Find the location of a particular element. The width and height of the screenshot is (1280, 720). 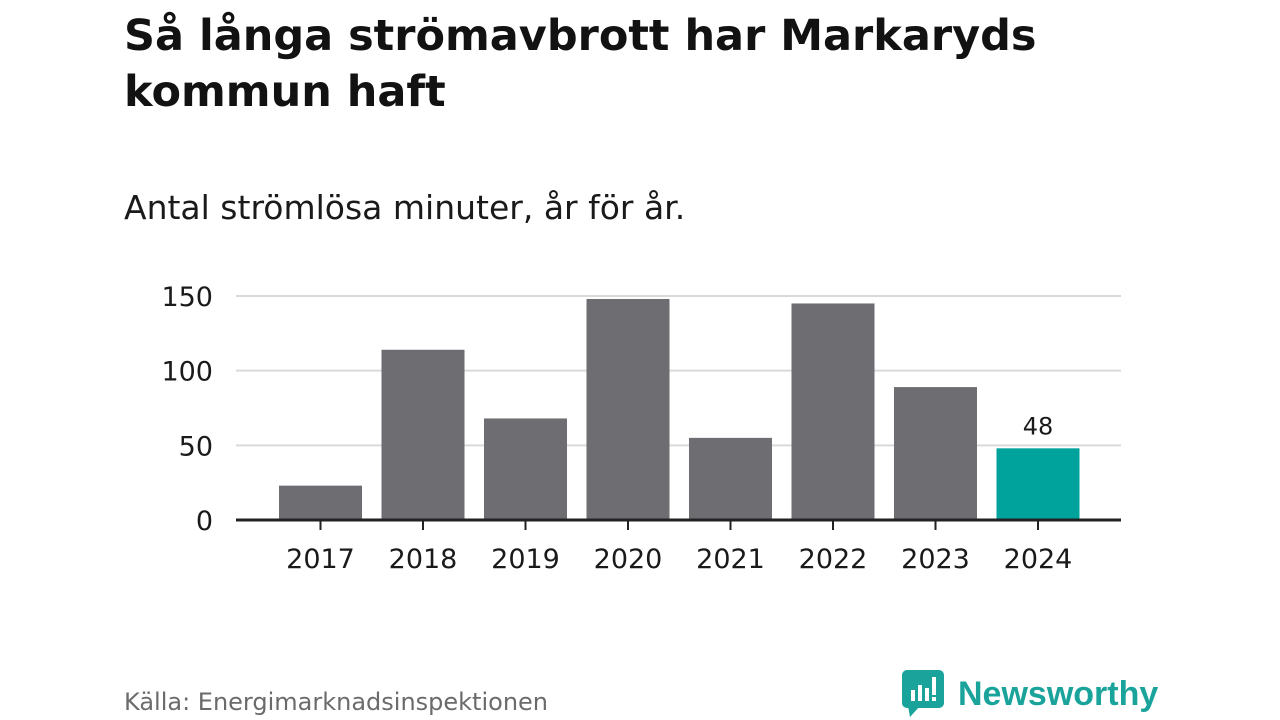

chart-subtitle: Antal strömlösa minuter, år för år. is located at coordinates (405, 207).